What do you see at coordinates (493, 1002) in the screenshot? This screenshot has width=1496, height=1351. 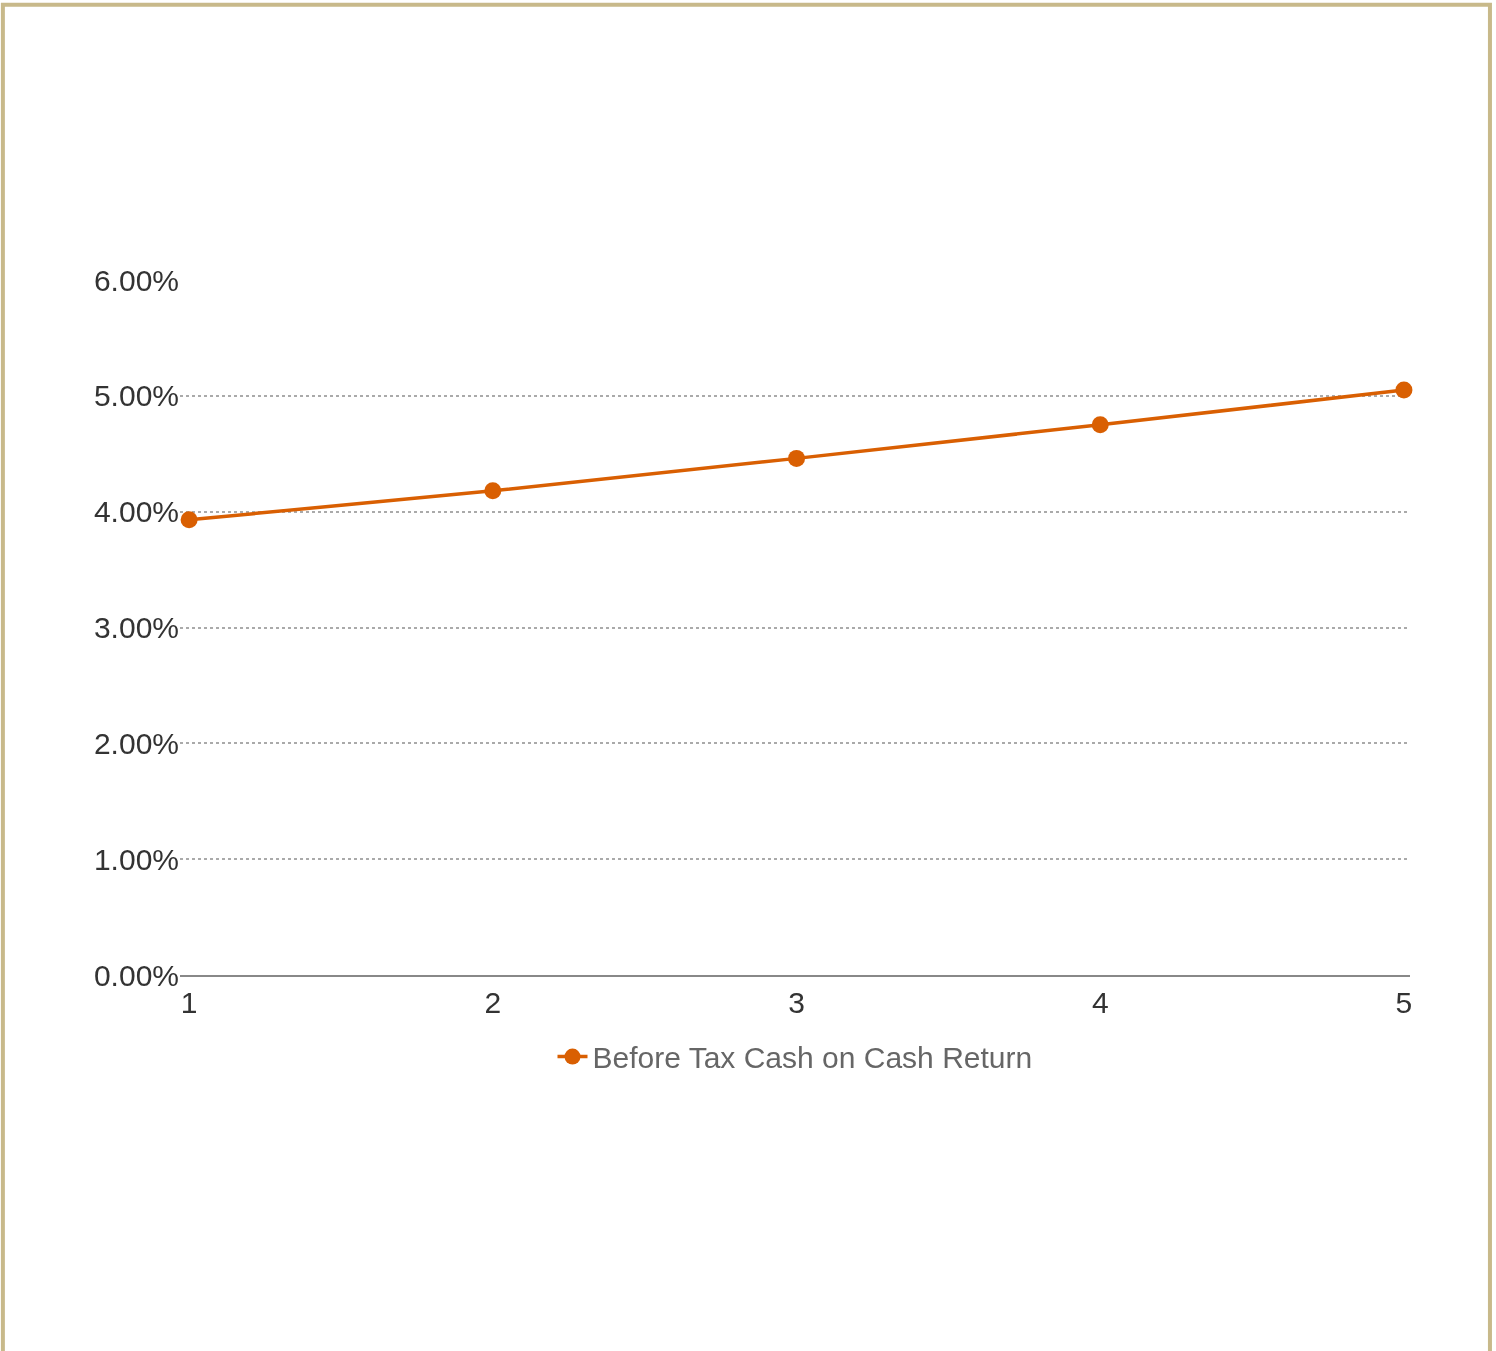 I see `x-tick-label: 2` at bounding box center [493, 1002].